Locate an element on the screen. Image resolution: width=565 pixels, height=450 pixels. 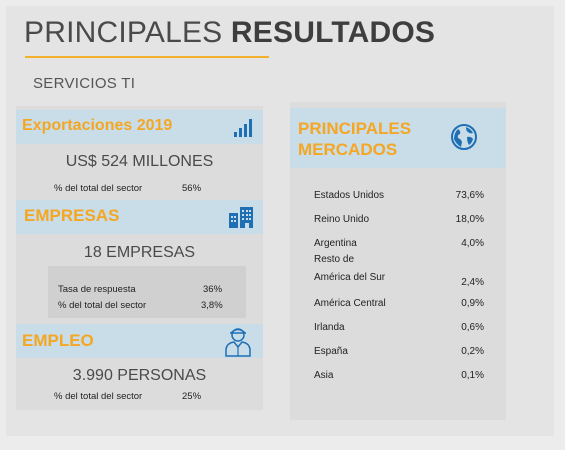
market-value: 18,0% is located at coordinates (469, 219).